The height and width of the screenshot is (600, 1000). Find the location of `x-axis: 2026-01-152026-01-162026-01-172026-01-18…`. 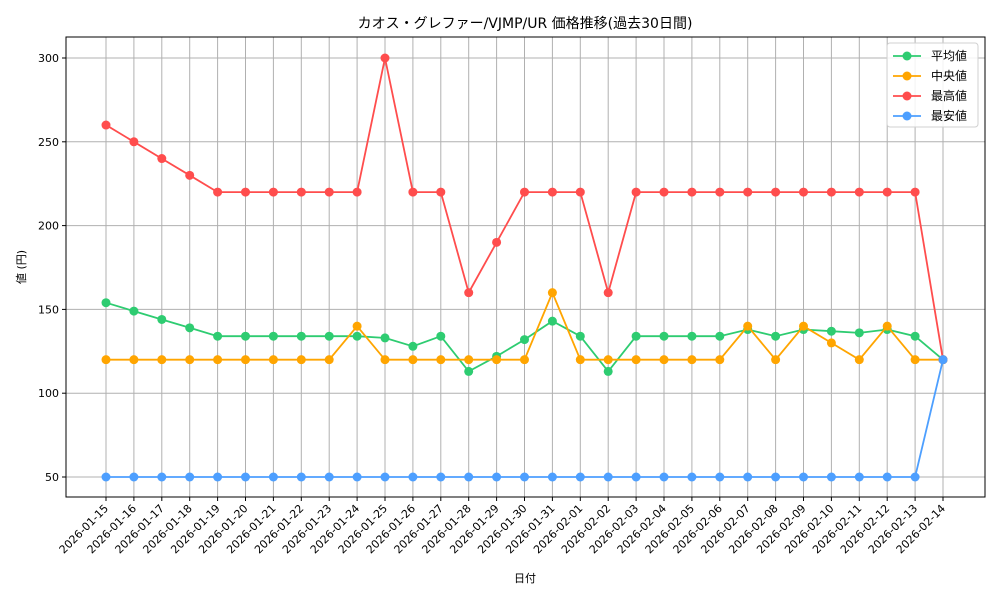

x-axis: 2026-01-152026-01-162026-01-172026-01-18… is located at coordinates (502, 526).